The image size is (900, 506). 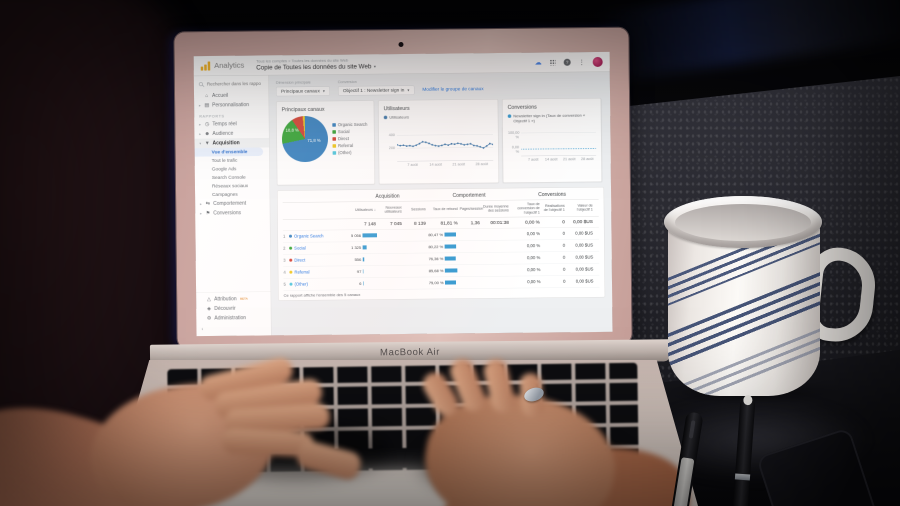 I want to click on webcam-icon, so click(x=401, y=44).